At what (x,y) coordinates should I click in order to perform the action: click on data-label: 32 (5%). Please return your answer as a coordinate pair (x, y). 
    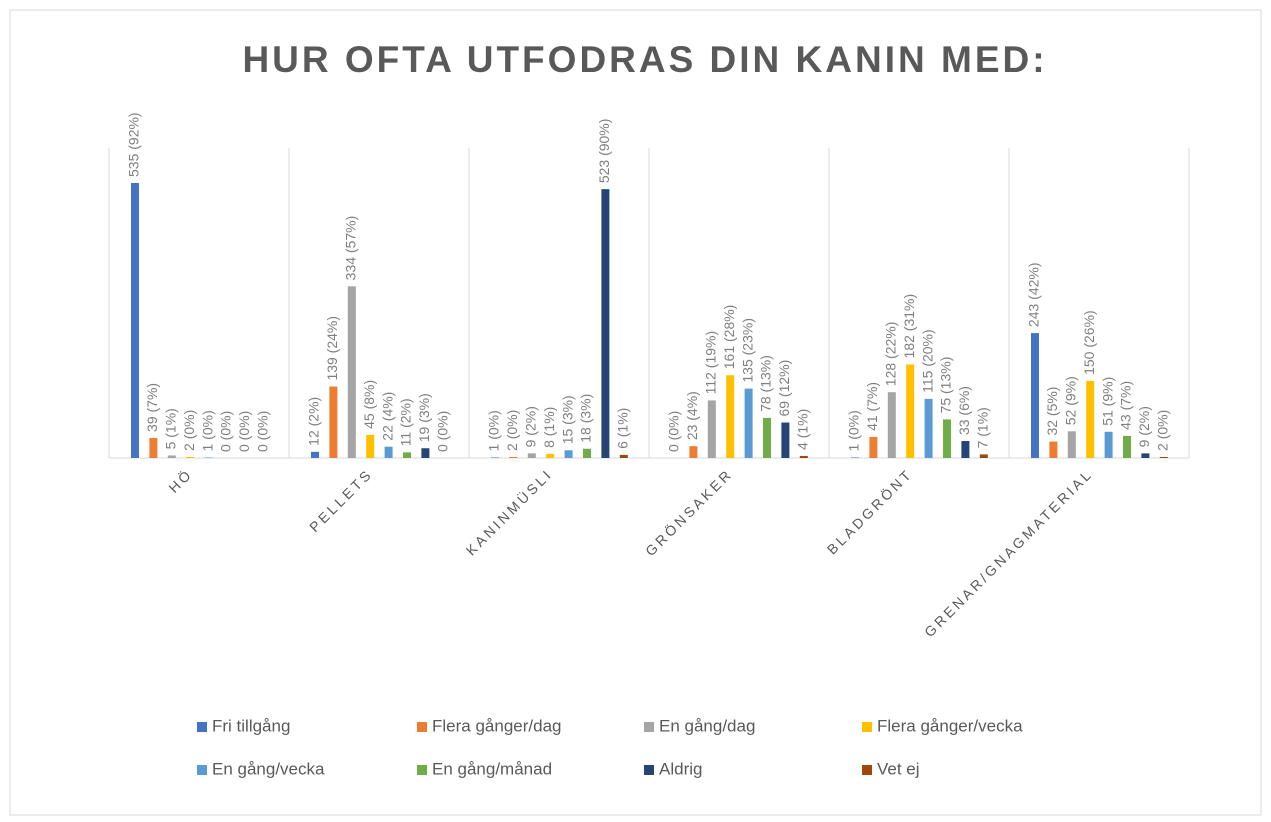
    Looking at the image, I should click on (1052, 411).